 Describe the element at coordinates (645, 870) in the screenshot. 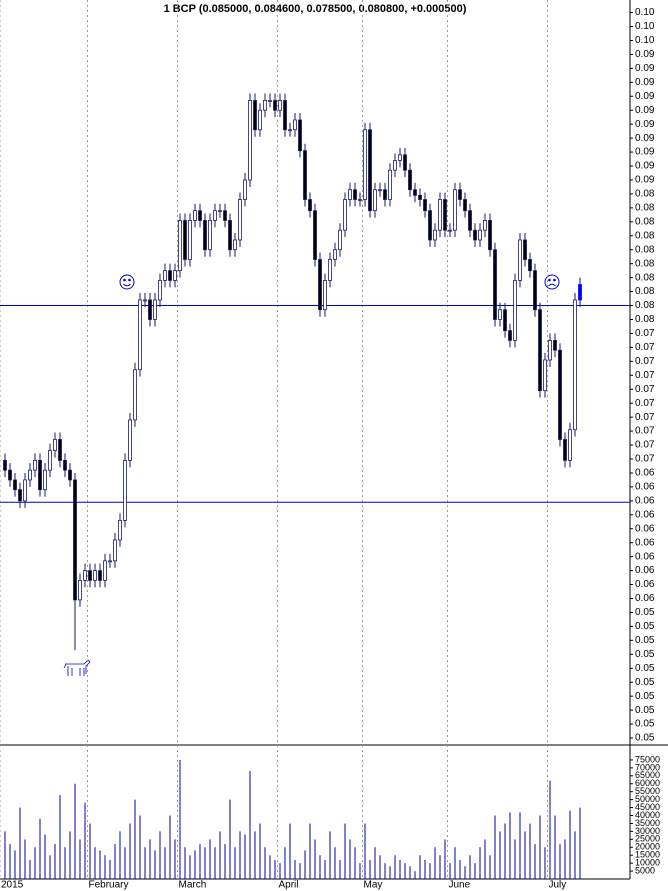

I see `y-tick-label: 5000` at that location.